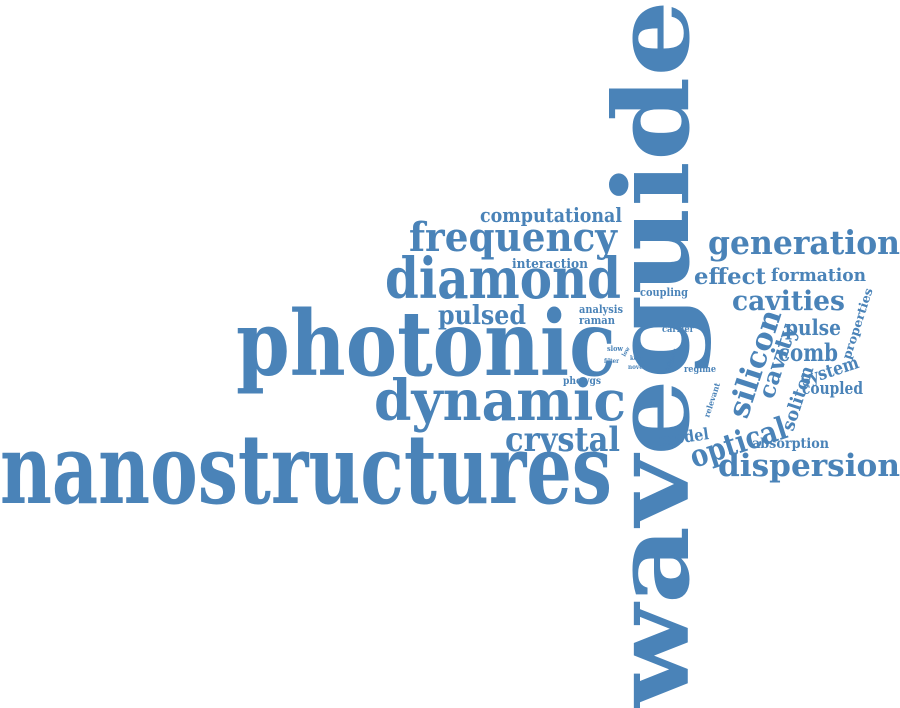 This screenshot has width=900, height=708. What do you see at coordinates (788, 301) in the screenshot?
I see `word-cavities: cavities` at bounding box center [788, 301].